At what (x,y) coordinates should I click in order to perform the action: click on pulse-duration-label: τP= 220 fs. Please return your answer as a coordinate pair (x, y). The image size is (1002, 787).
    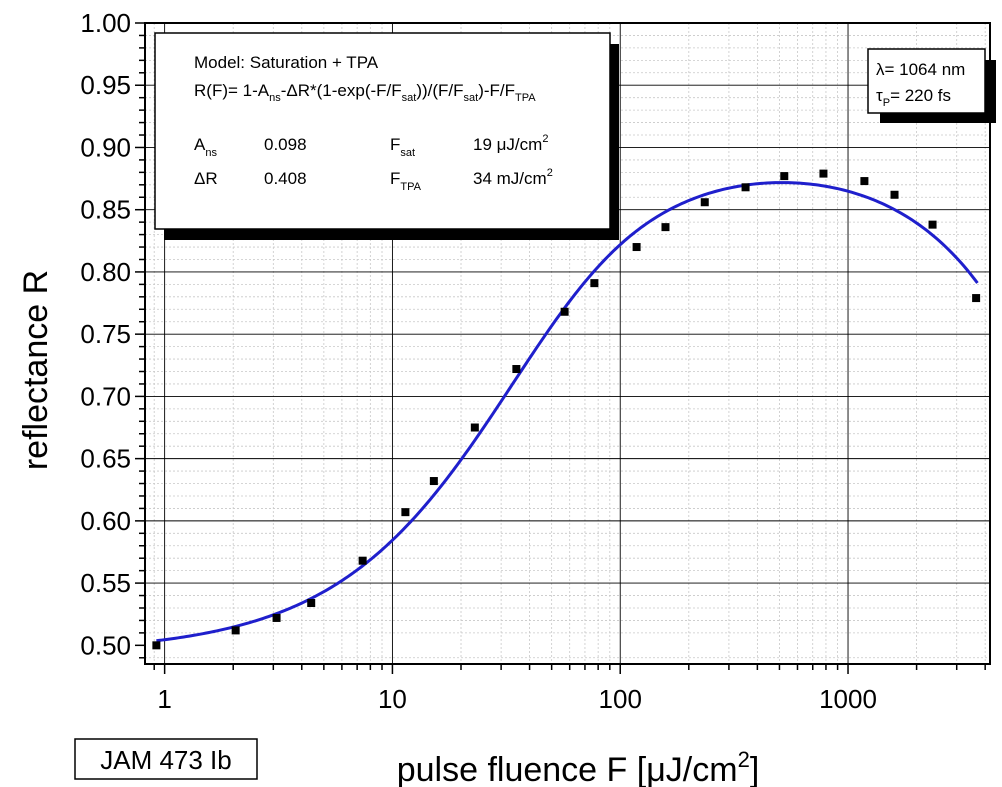
    Looking at the image, I should click on (913, 97).